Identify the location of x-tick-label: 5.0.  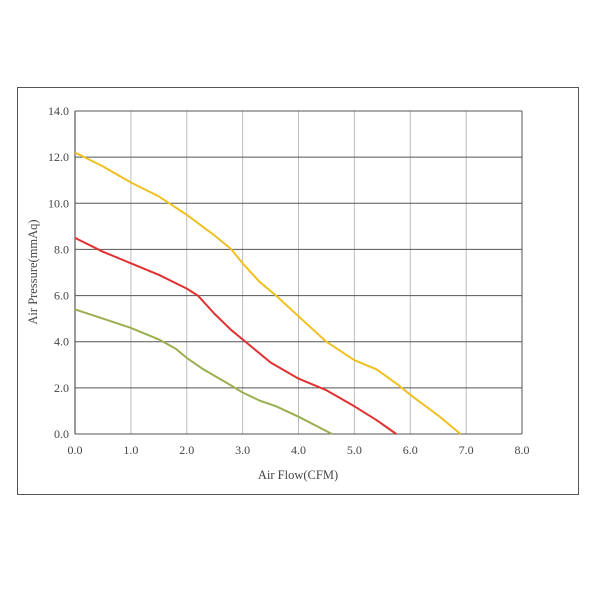
(354, 450).